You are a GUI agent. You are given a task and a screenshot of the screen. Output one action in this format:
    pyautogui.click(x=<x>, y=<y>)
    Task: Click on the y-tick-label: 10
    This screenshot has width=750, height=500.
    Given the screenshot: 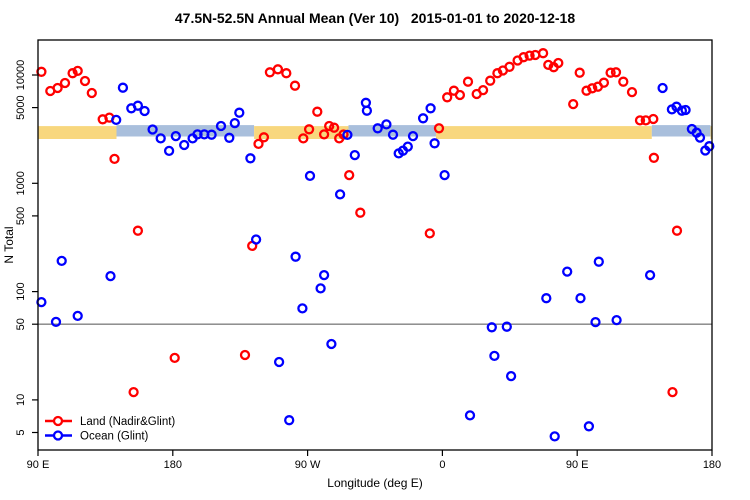 What is the action you would take?
    pyautogui.click(x=21, y=400)
    